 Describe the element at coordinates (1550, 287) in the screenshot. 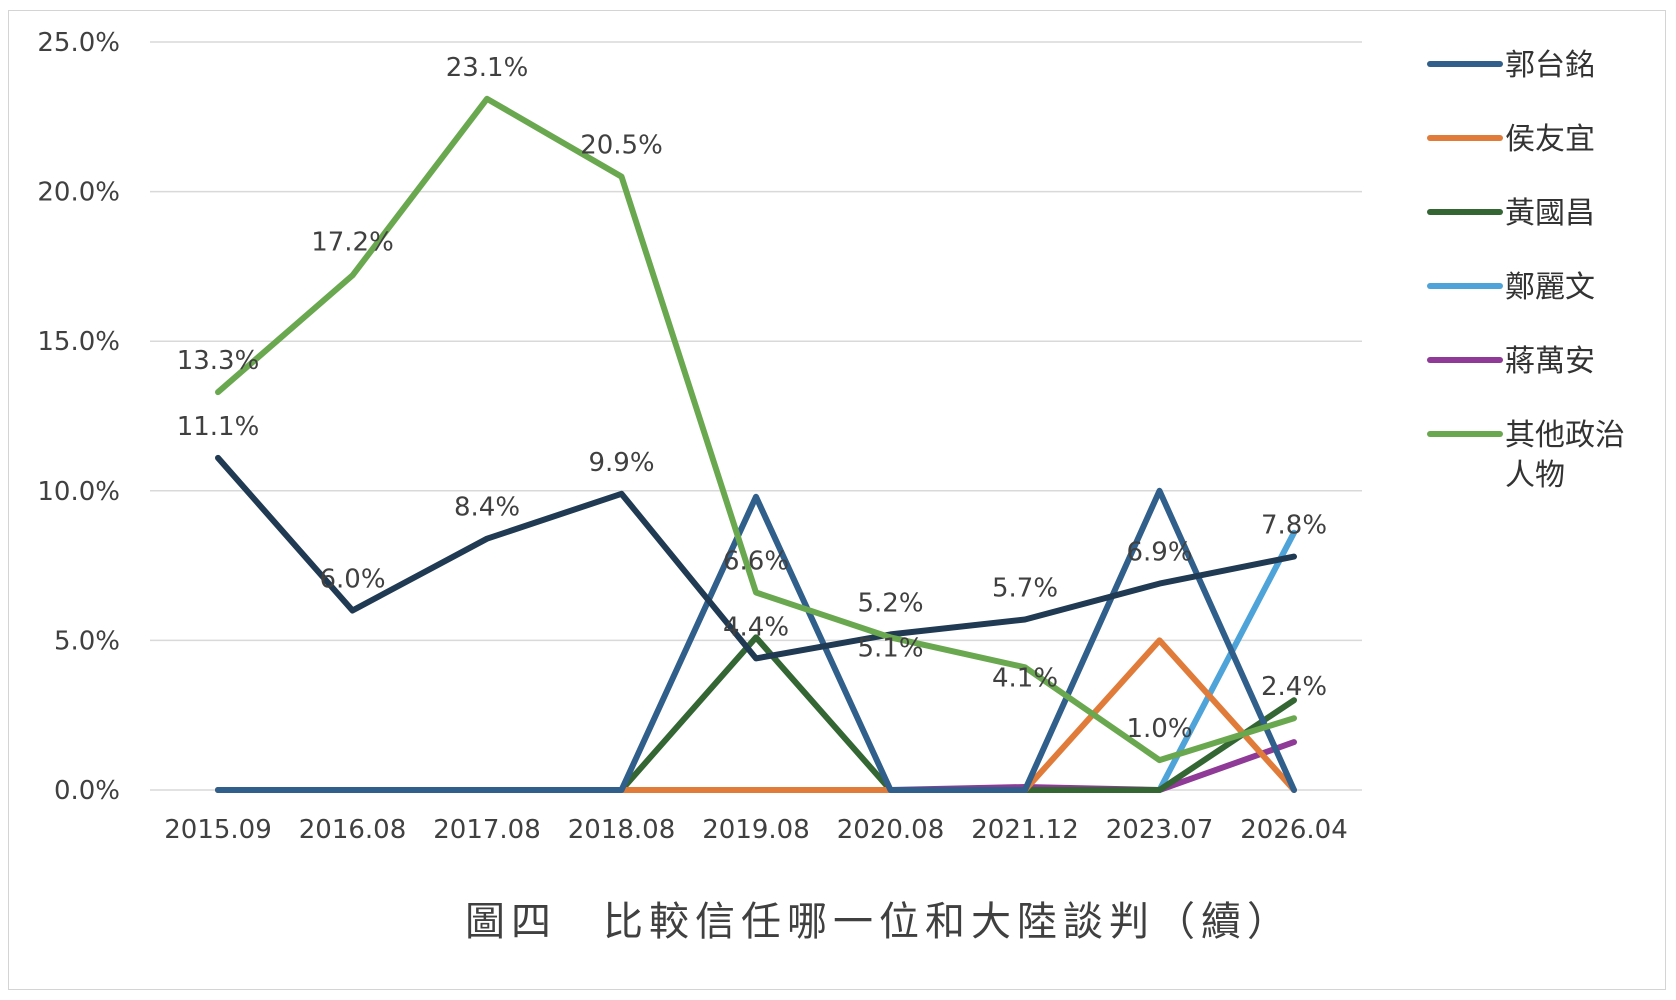

I see `legend-entry-3: 鄭麗文` at that location.